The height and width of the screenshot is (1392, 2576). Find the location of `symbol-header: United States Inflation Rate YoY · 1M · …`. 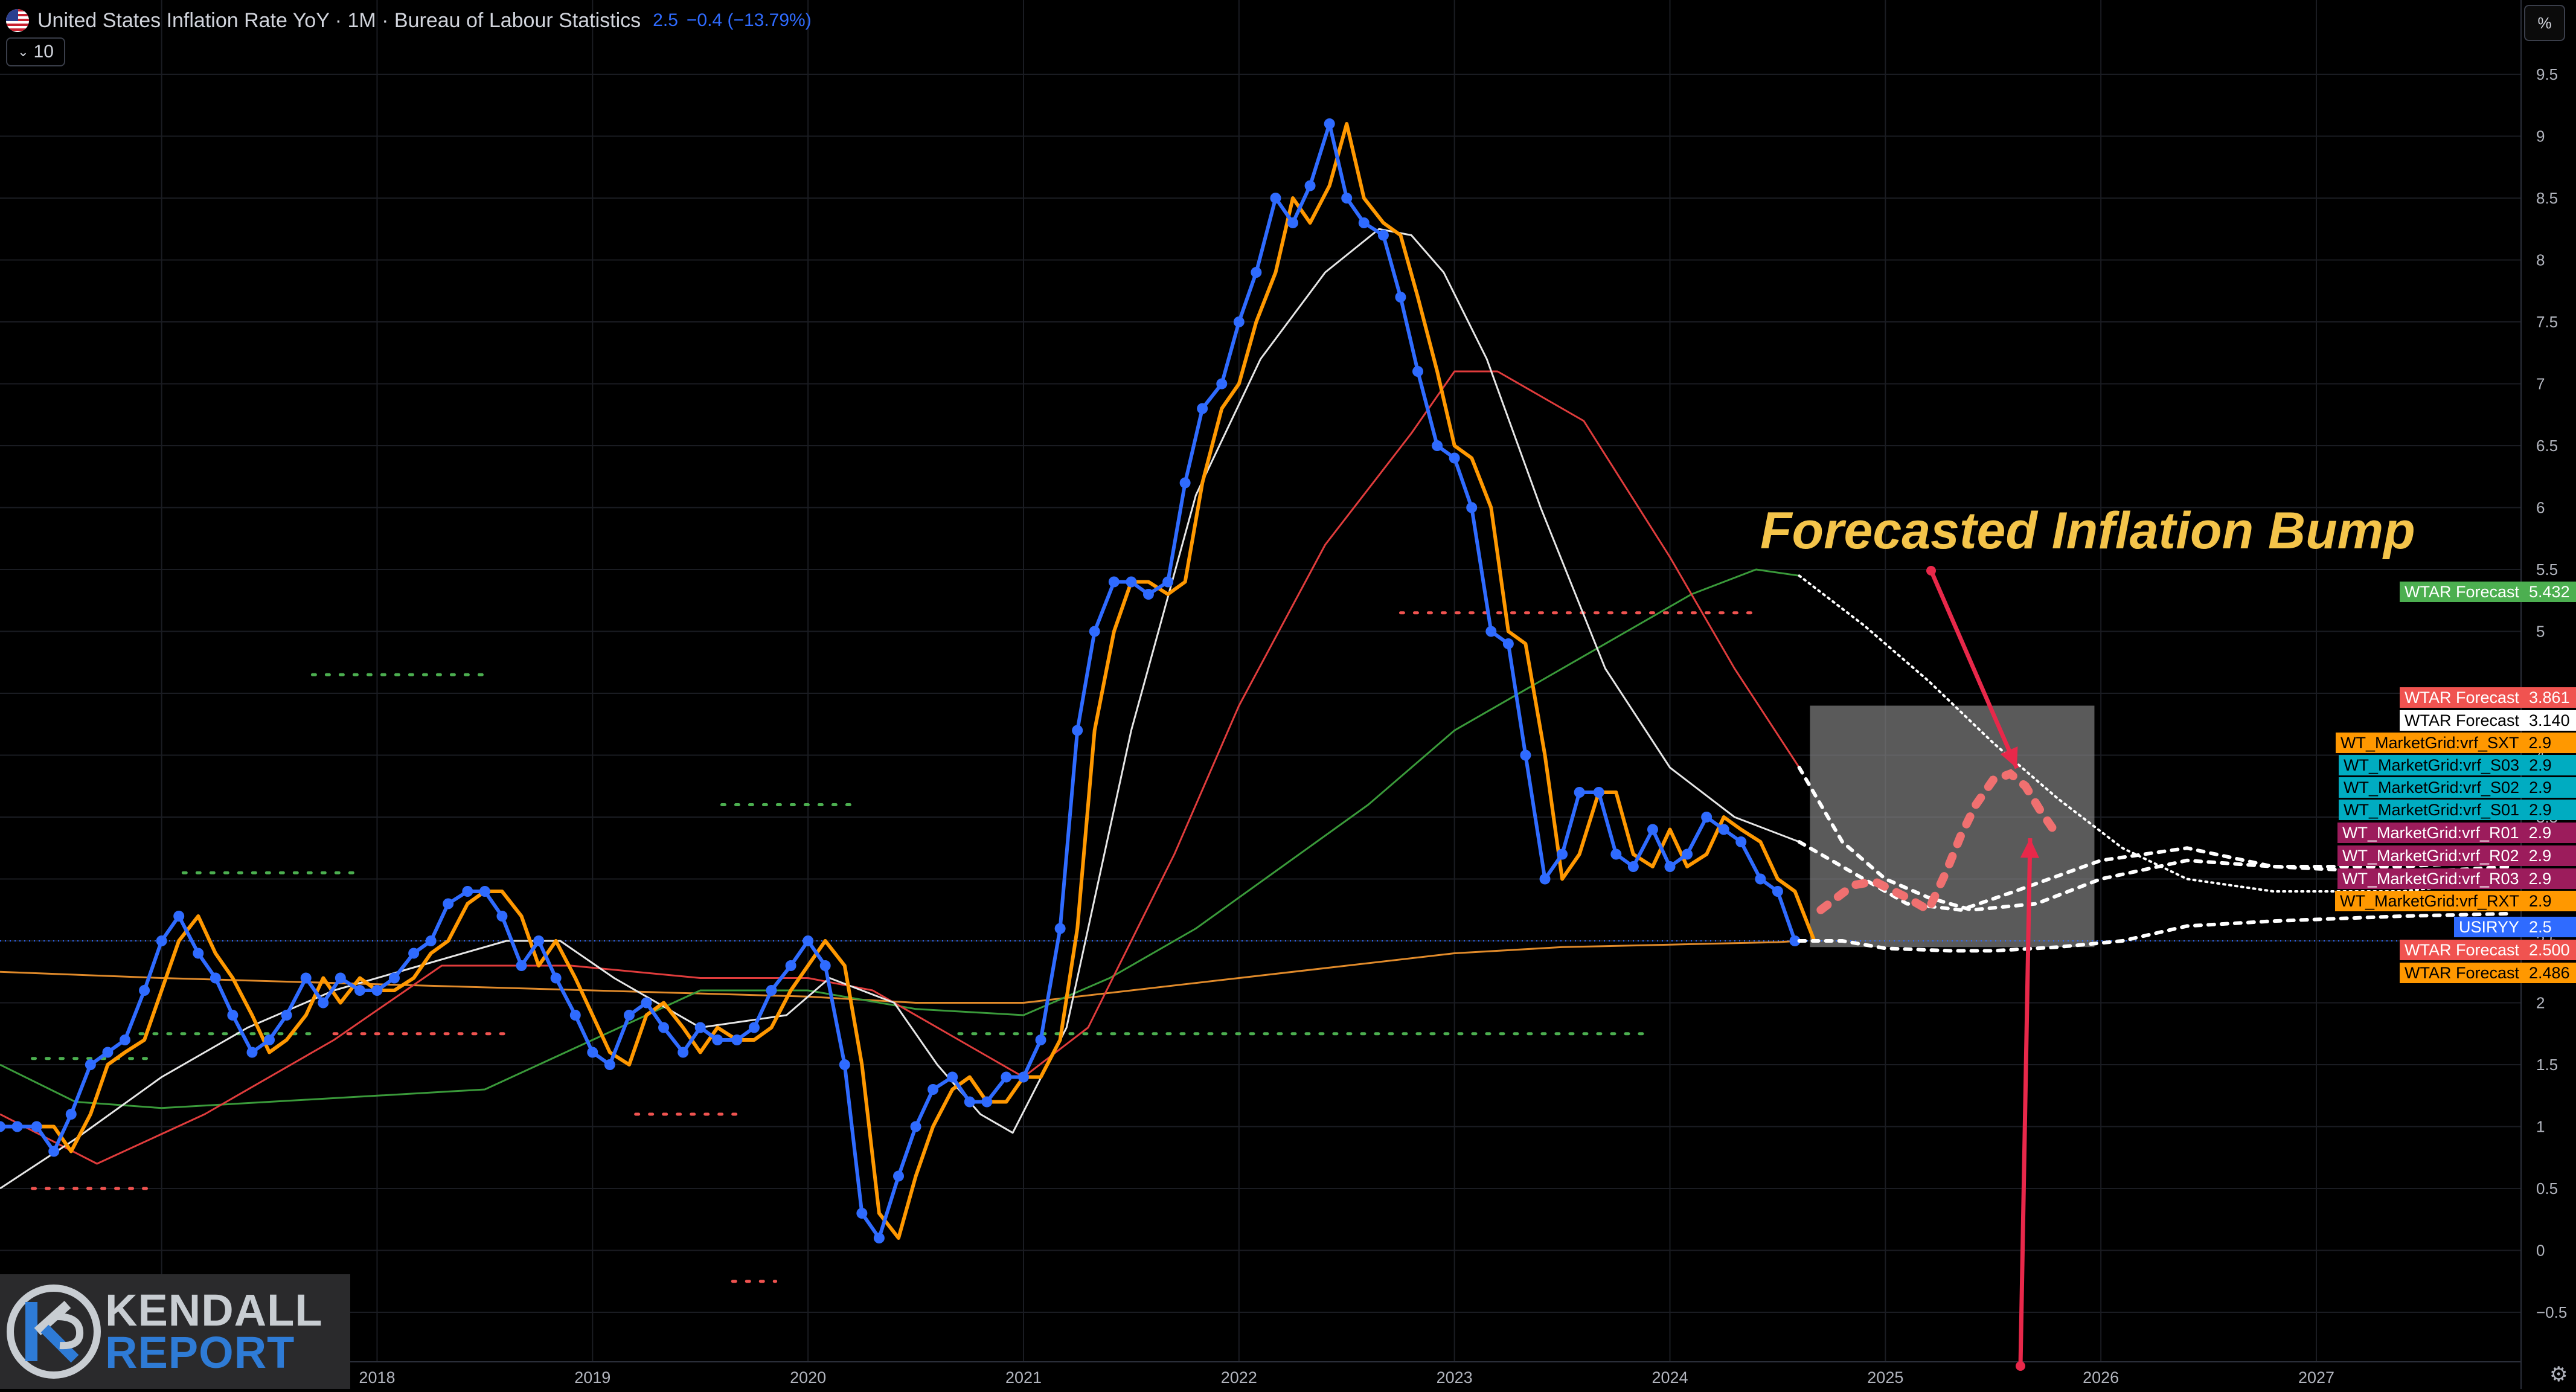

symbol-header: United States Inflation Rate YoY · 1M · … is located at coordinates (409, 20).